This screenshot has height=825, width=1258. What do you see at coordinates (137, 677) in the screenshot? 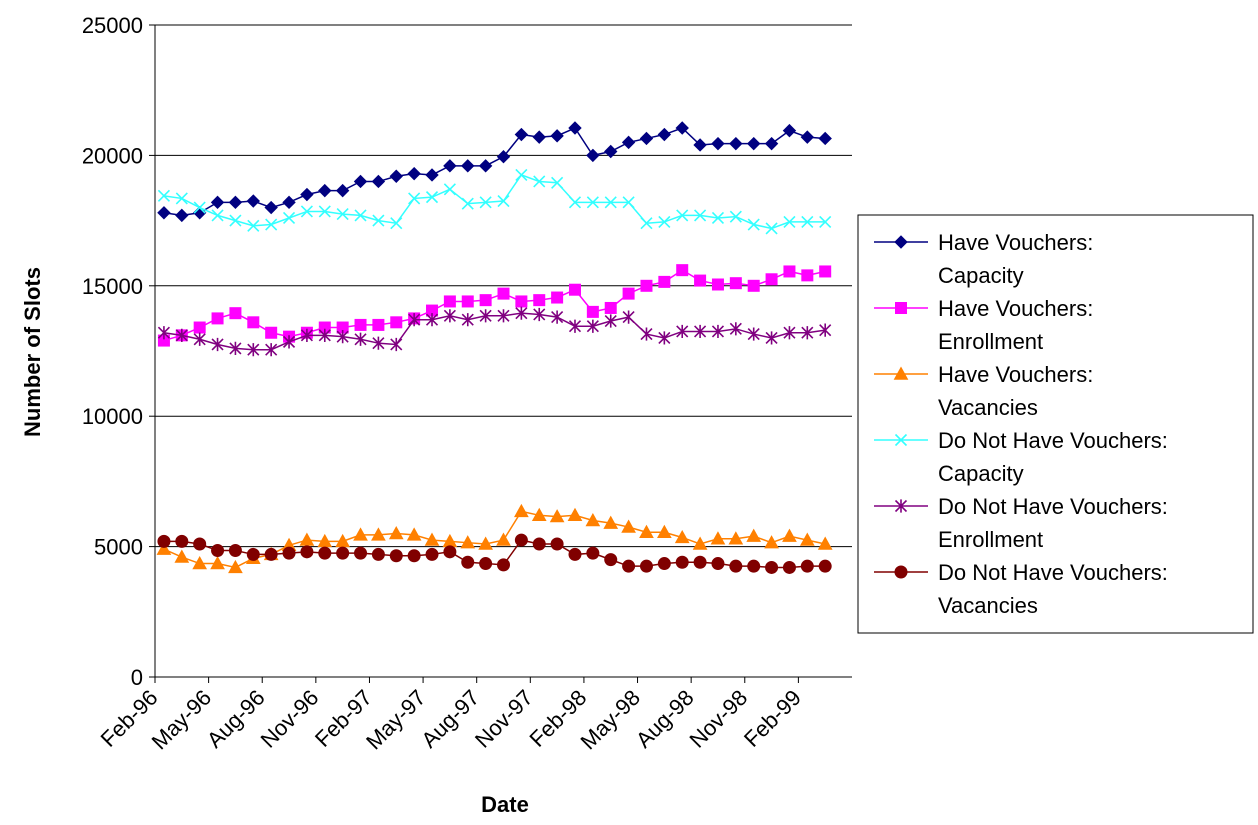
I see `y-tick-label: 0` at bounding box center [137, 677].